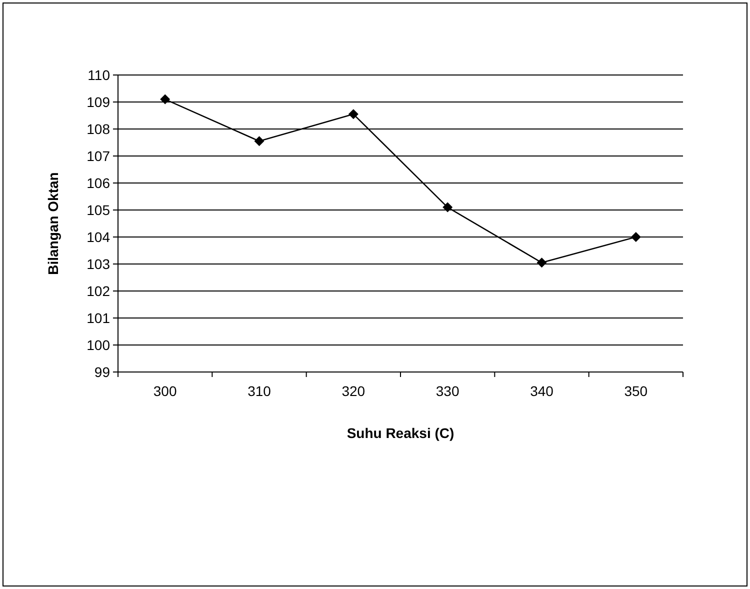  Describe the element at coordinates (400, 433) in the screenshot. I see `x-axis-title: Suhu Reaksi (C)` at that location.